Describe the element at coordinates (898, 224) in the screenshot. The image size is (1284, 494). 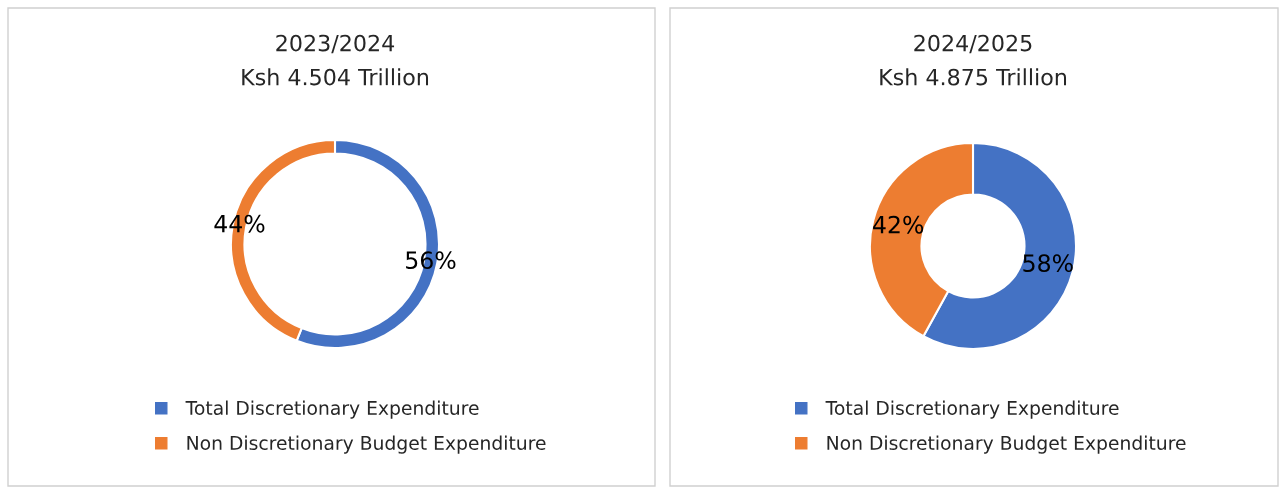
I see `data-label: 42%` at that location.